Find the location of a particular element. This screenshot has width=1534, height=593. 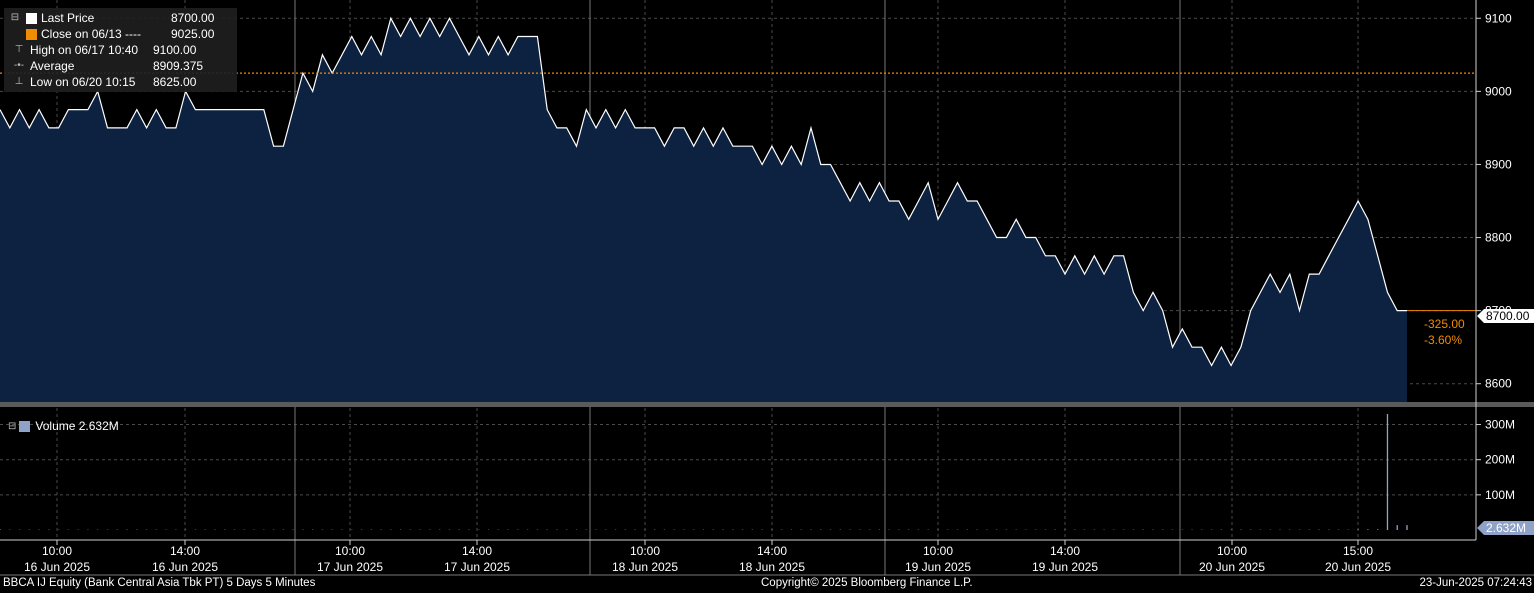

white-swatch-icon is located at coordinates (31, 18).